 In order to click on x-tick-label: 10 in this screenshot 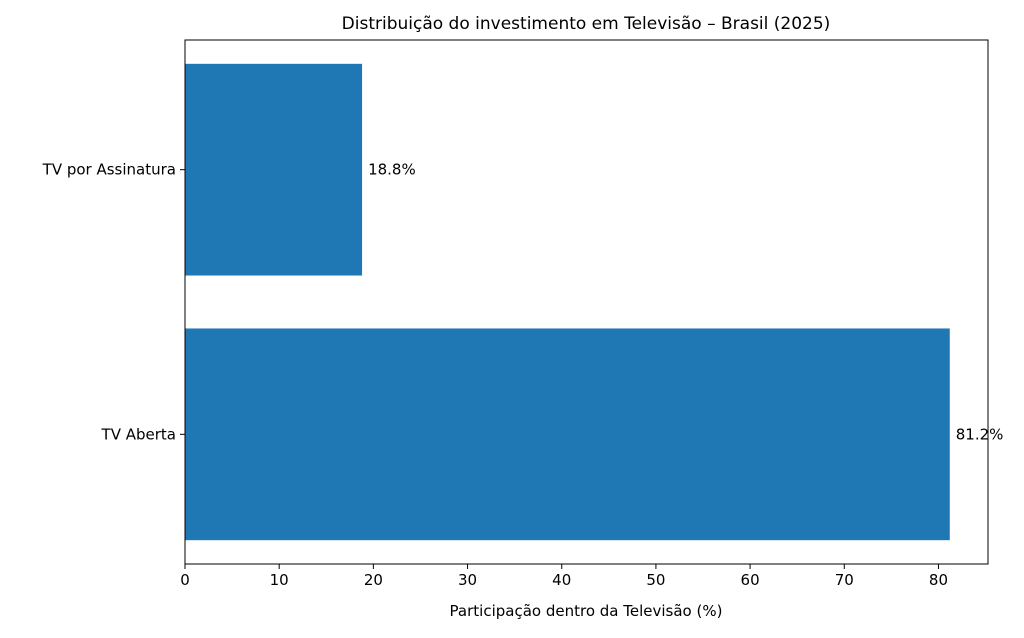, I will do `click(279, 580)`.